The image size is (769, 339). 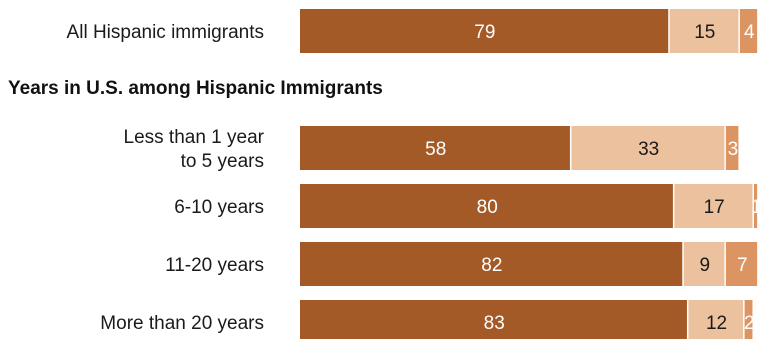 I want to click on bar-value-label-less-than-1-year-to-5-years-s2: 33, so click(x=648, y=149).